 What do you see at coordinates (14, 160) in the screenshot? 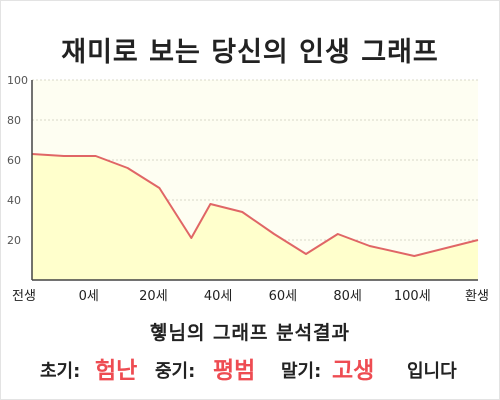
I see `y-tick-label: 60` at bounding box center [14, 160].